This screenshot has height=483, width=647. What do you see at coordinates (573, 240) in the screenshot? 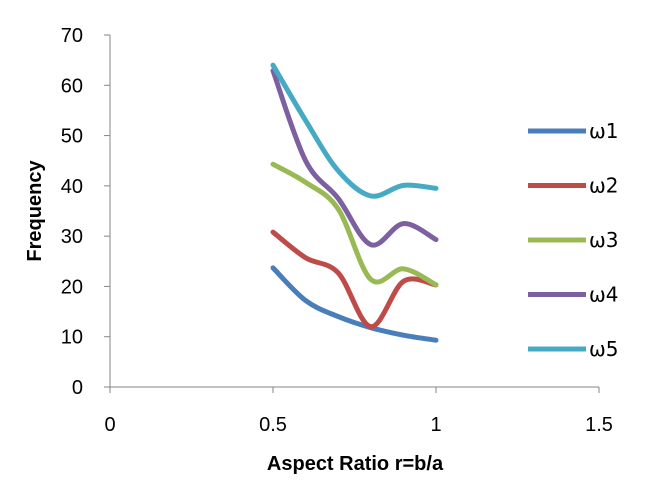
I see `legend: ω1 ω2 ω3 ω4 ω5` at bounding box center [573, 240].